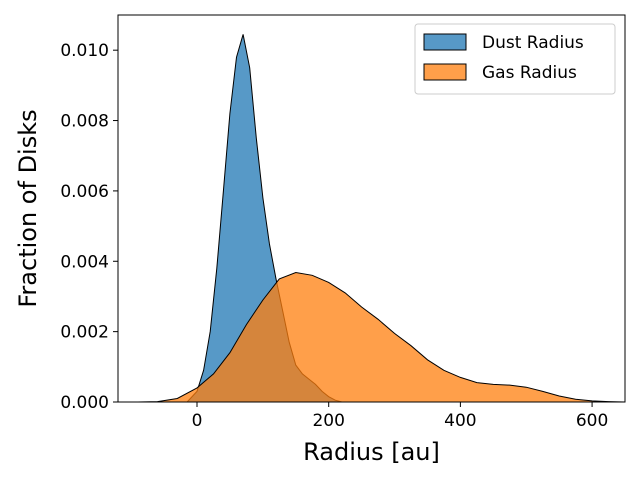 The height and width of the screenshot is (480, 640). I want to click on y-tick-label: 0.000, so click(84, 403).